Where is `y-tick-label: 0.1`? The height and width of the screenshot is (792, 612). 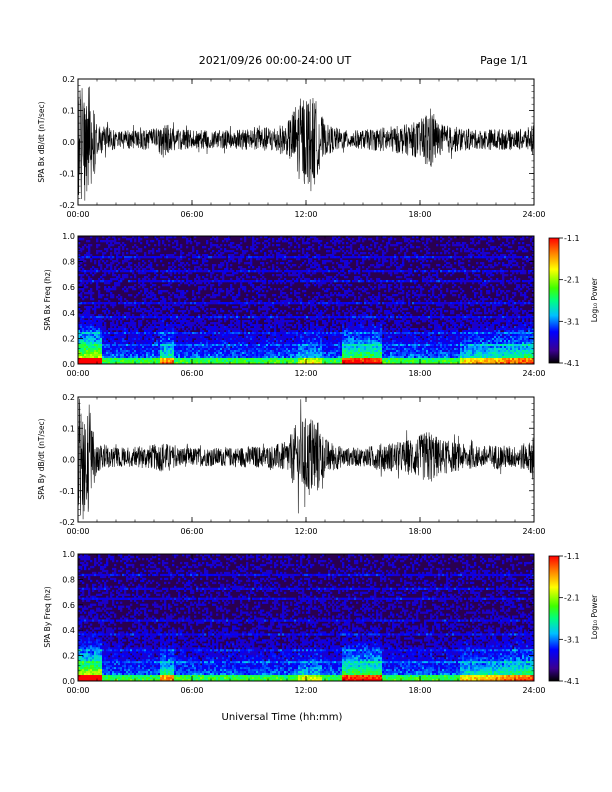 y-tick-label: 0.1 is located at coordinates (68, 111).